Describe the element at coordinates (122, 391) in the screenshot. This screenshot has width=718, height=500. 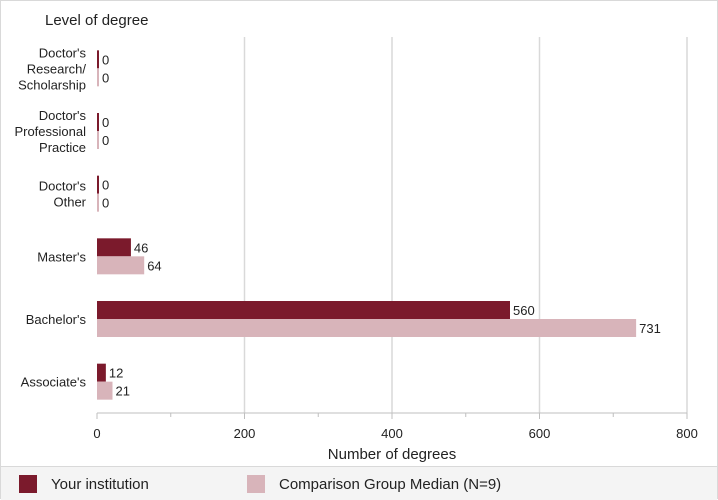
I see `data-label: 21` at that location.